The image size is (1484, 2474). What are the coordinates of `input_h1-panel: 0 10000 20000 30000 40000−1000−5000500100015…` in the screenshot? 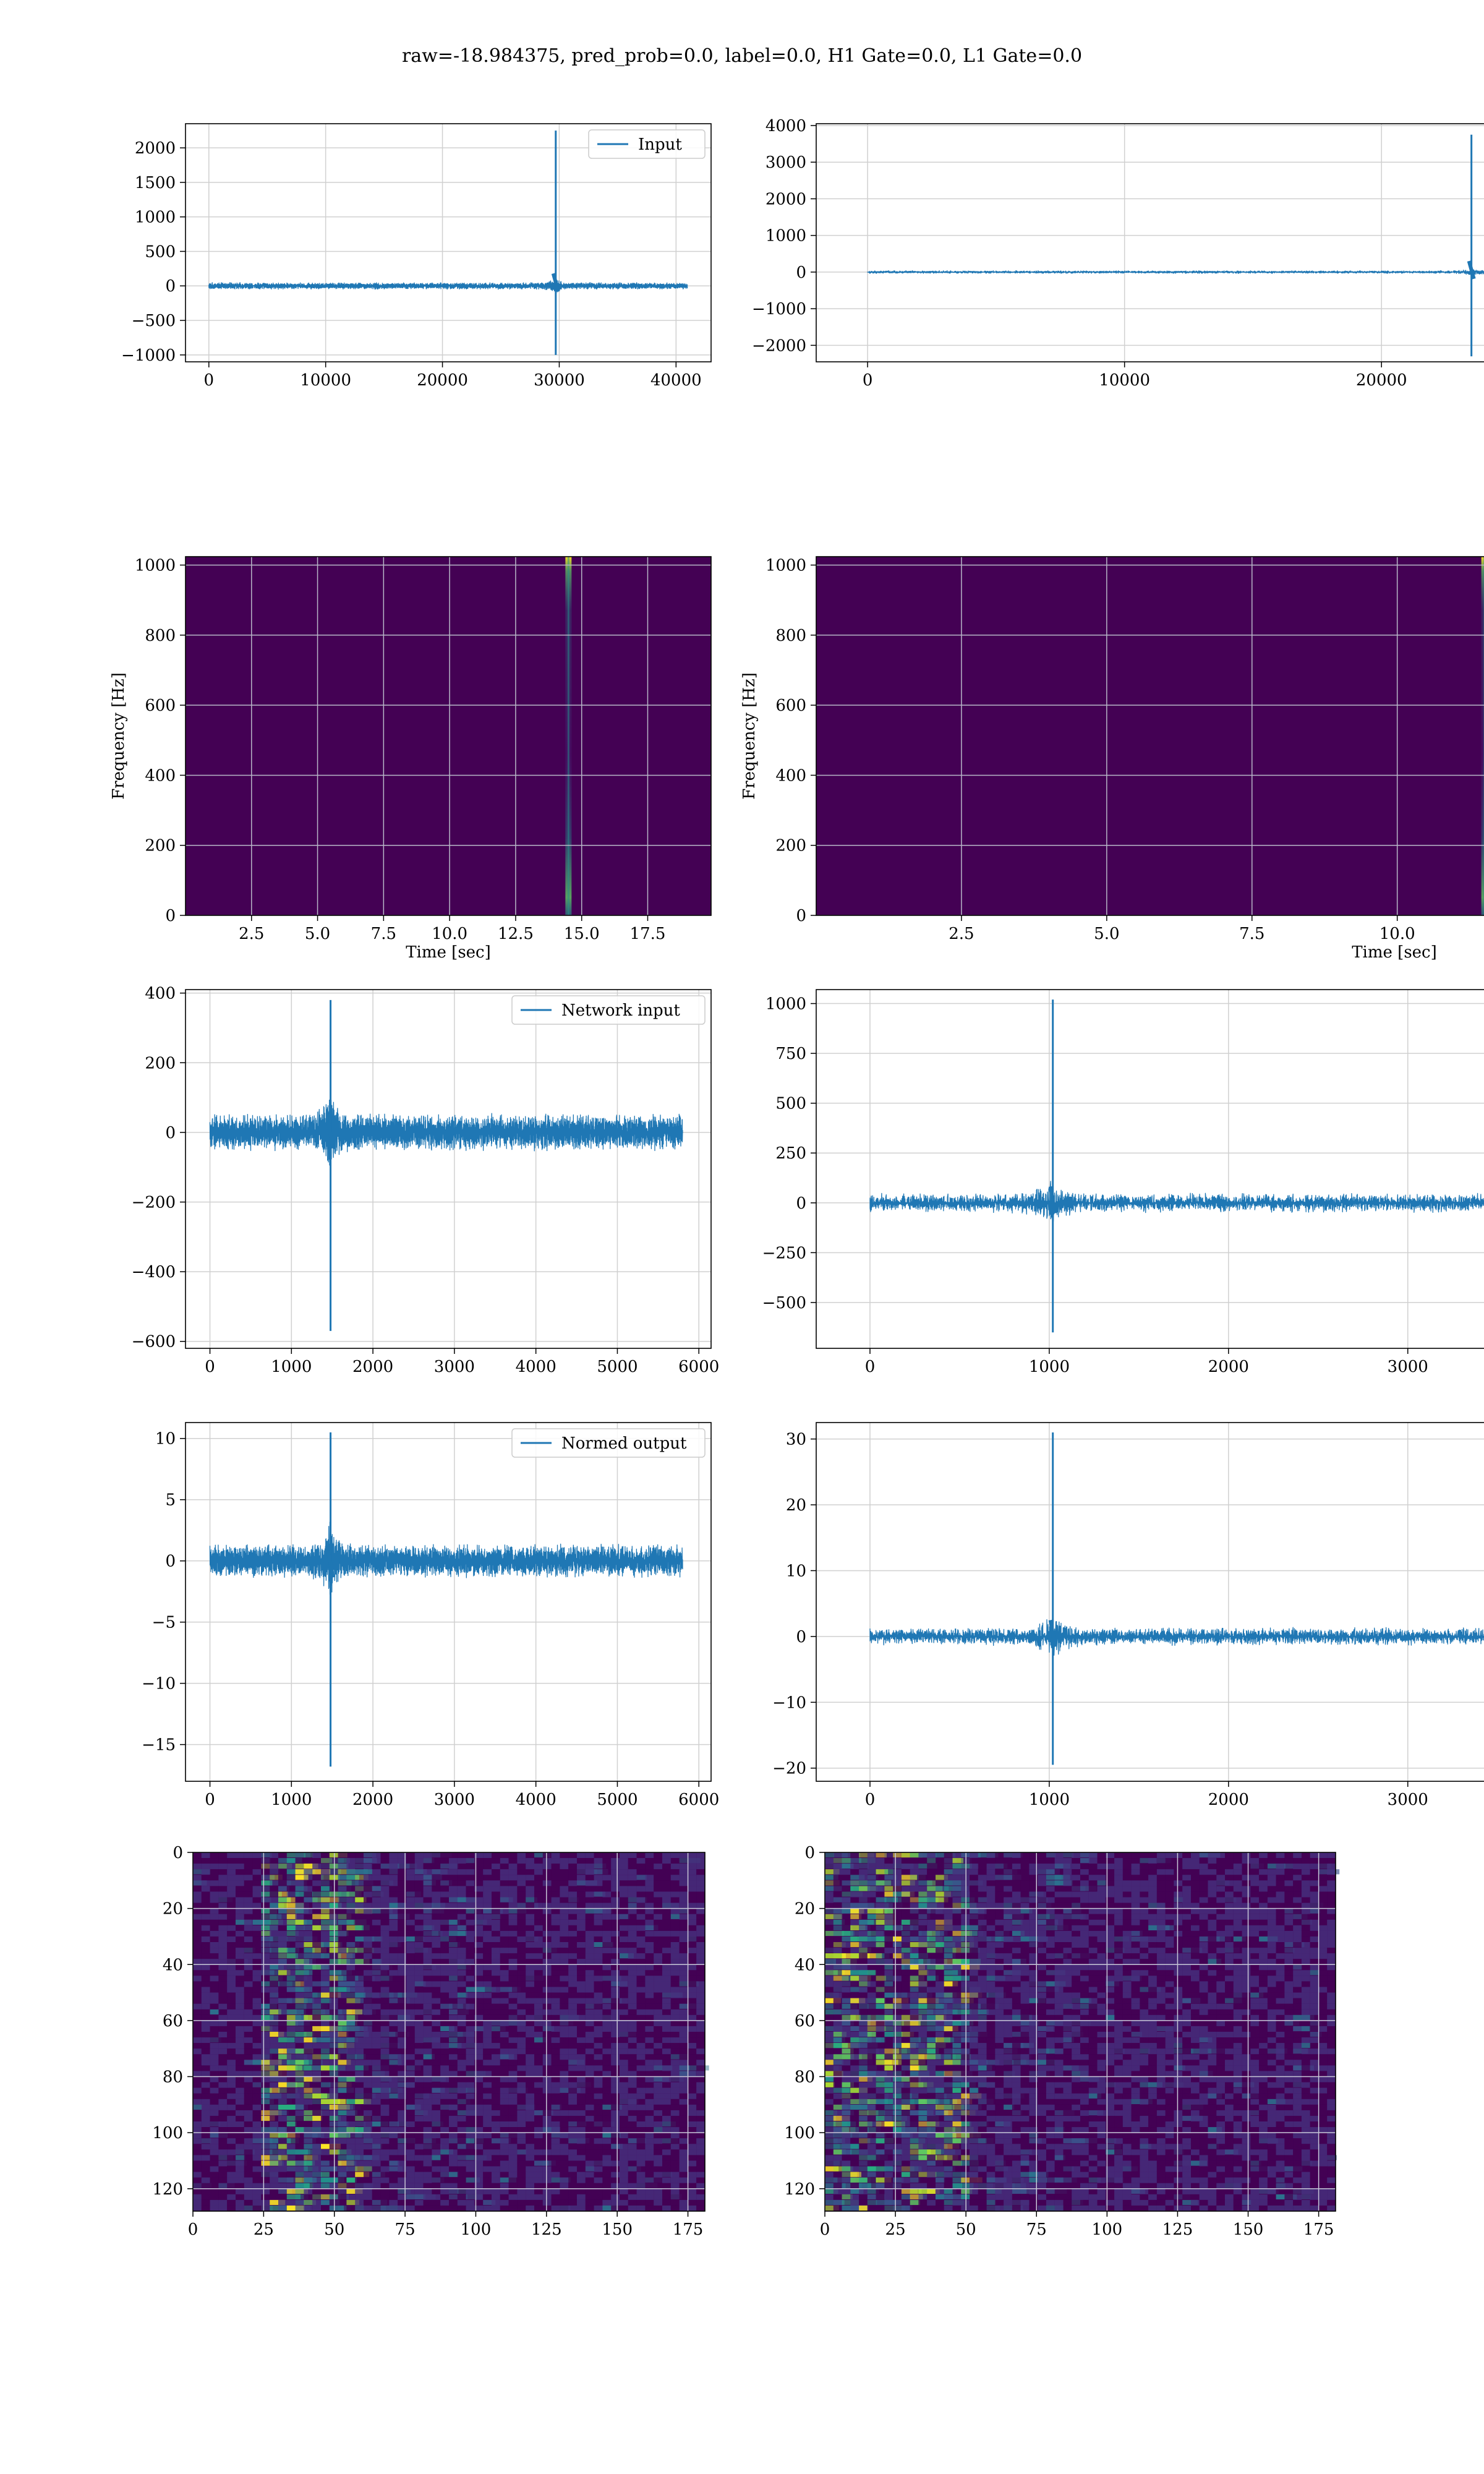 It's located at (416, 256).